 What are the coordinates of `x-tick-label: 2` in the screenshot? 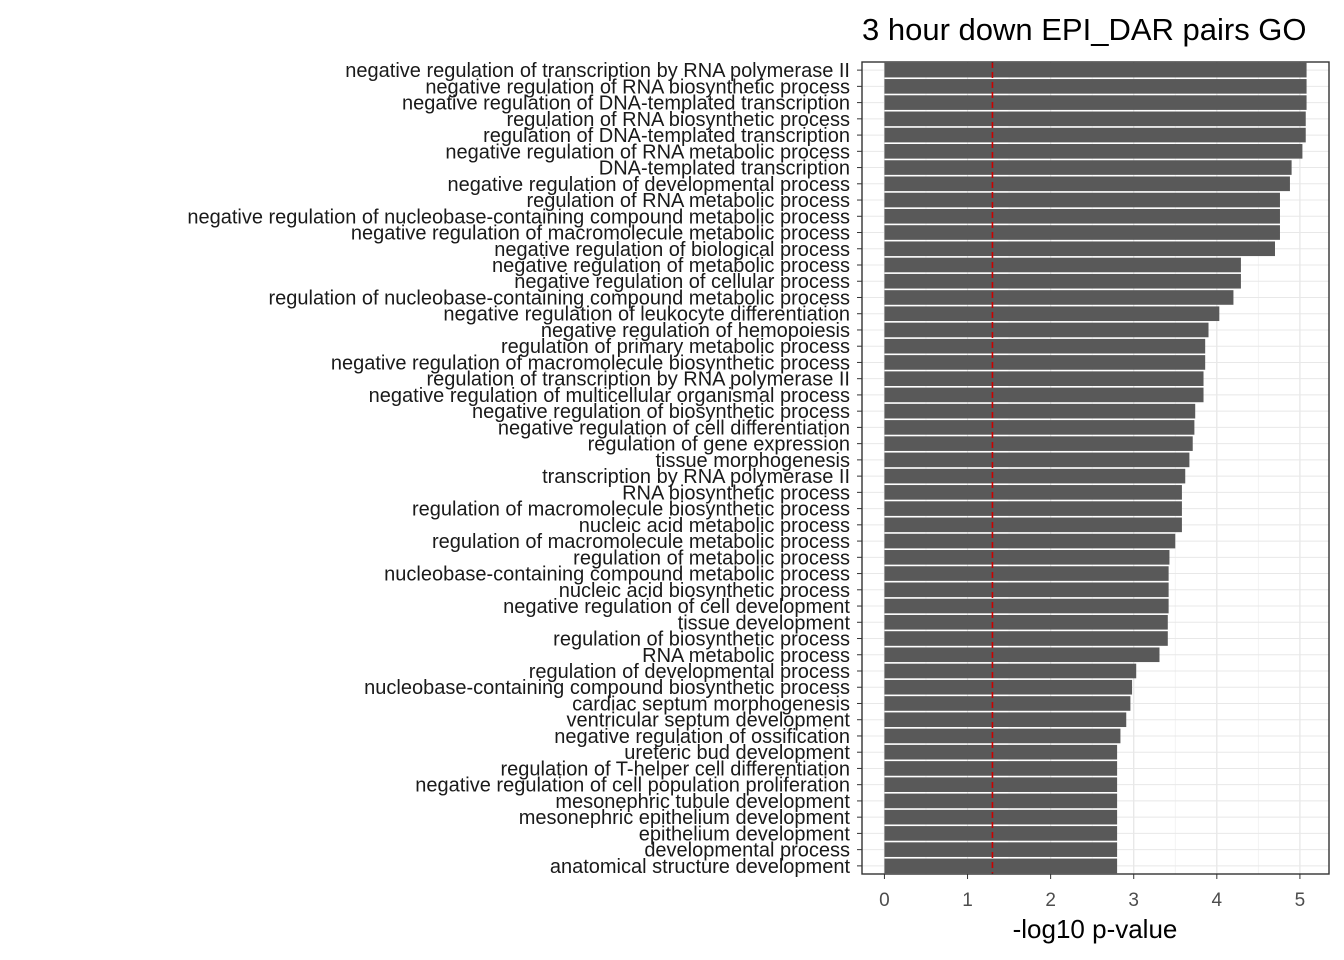 It's located at (1050, 900).